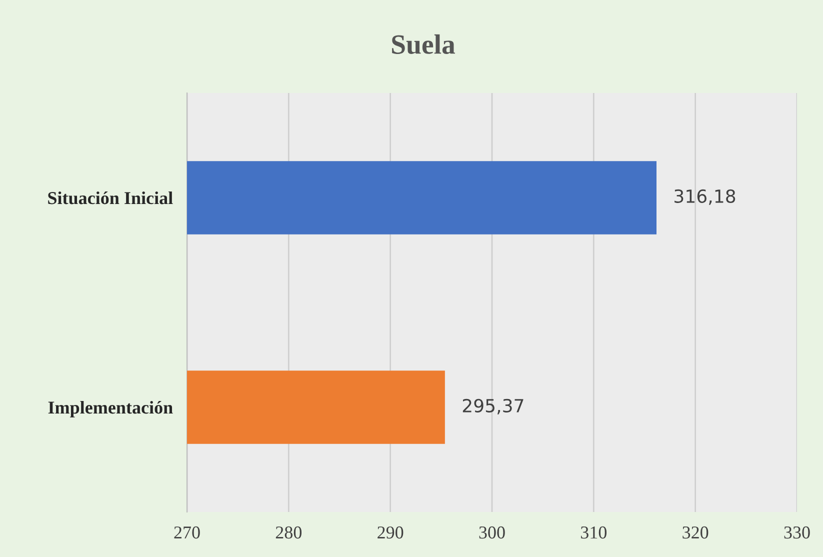 The height and width of the screenshot is (557, 823). What do you see at coordinates (492, 532) in the screenshot?
I see `x-tick-label: 300` at bounding box center [492, 532].